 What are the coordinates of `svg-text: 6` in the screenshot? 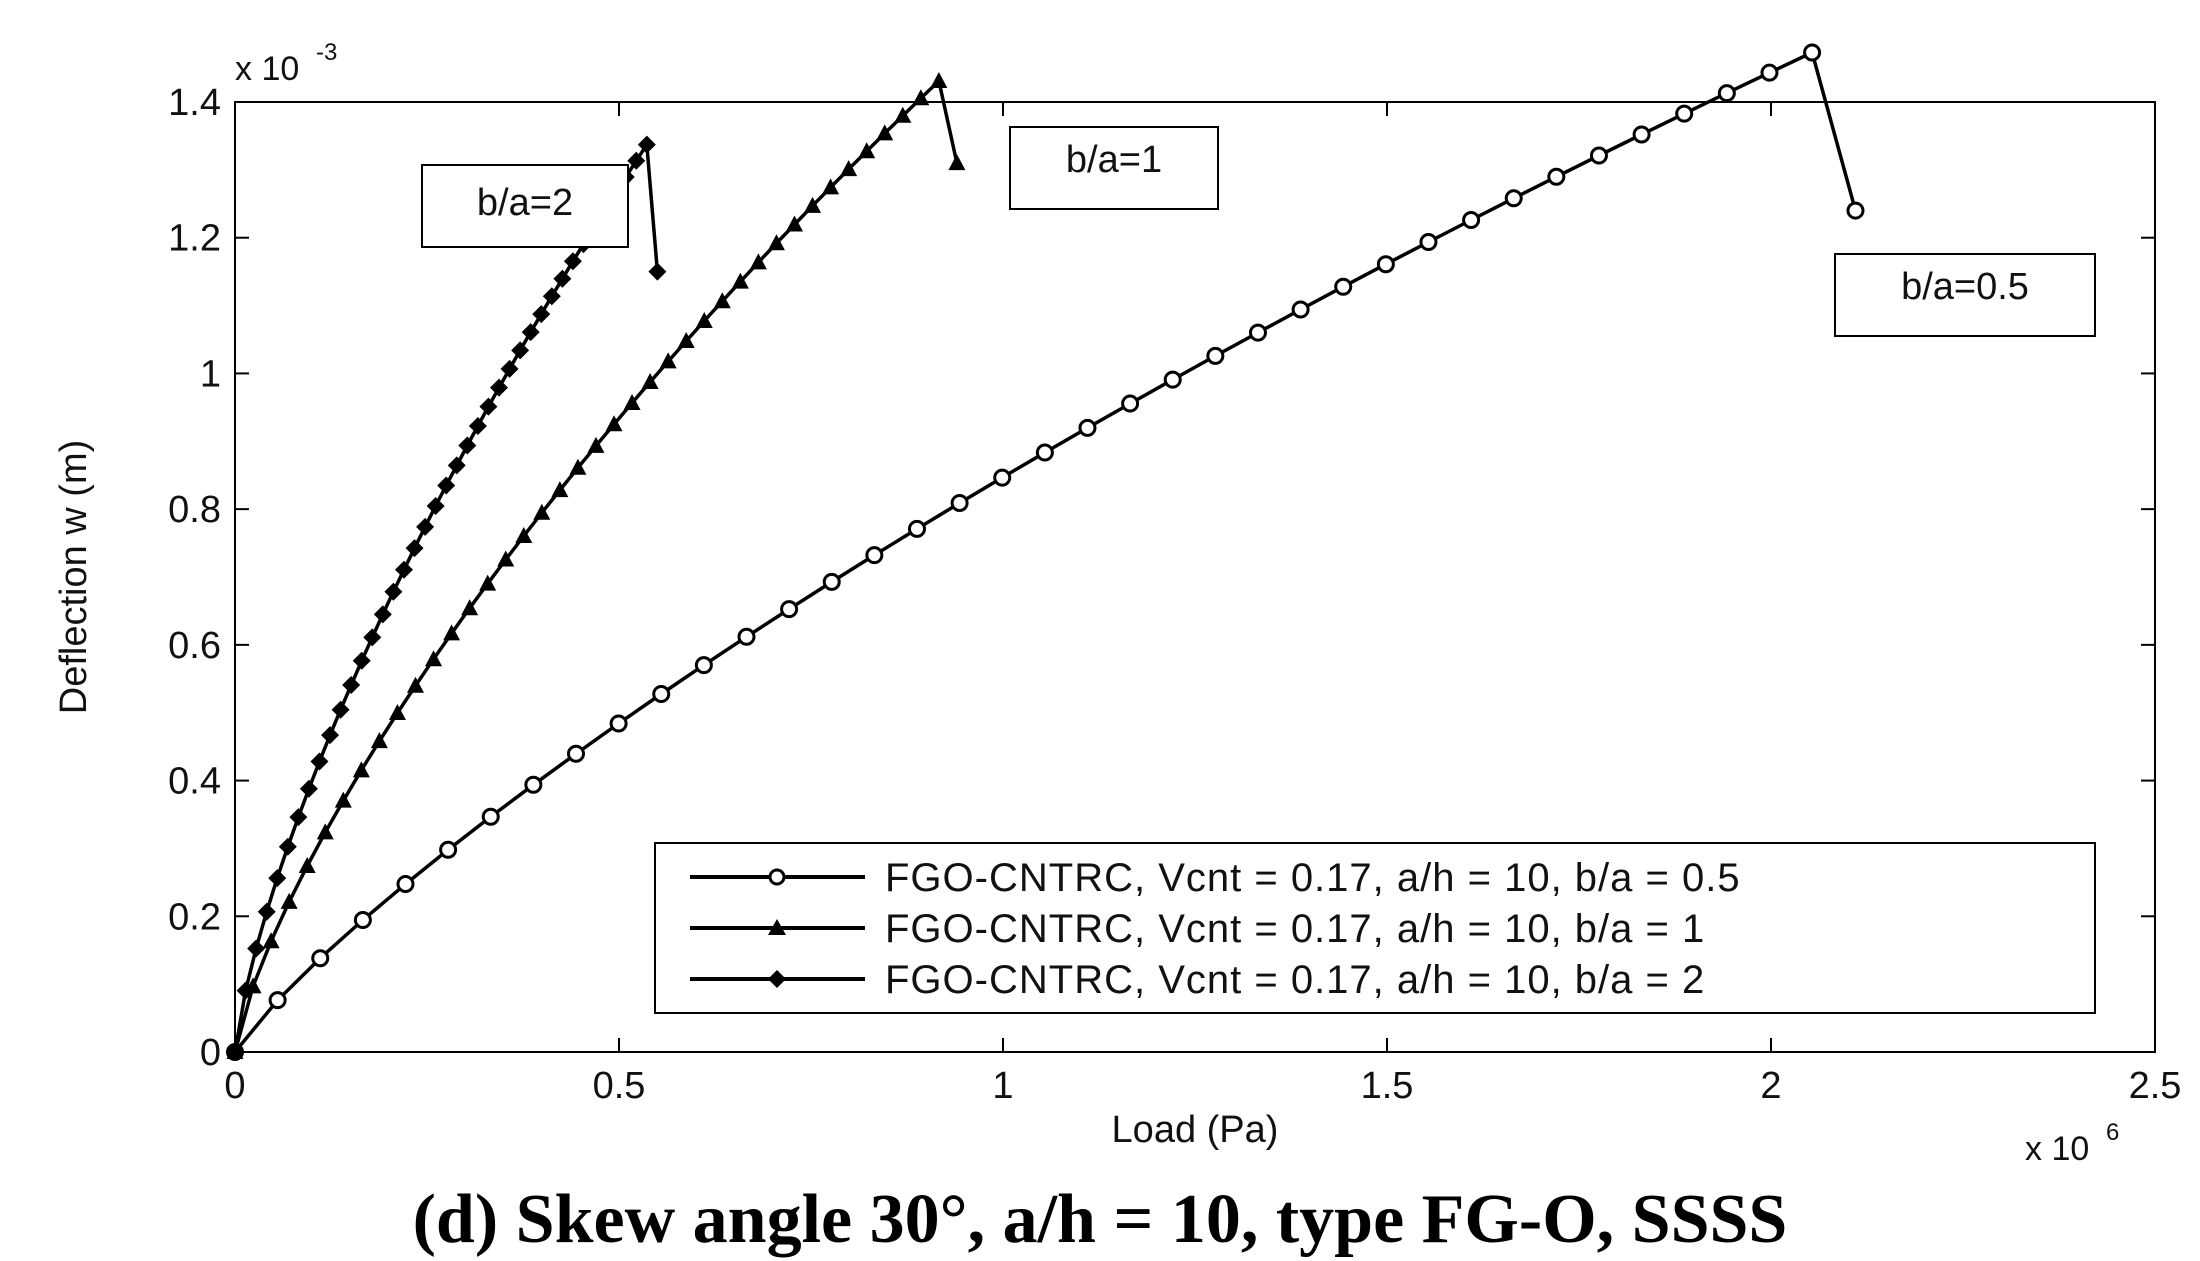 It's located at (2112, 1132).